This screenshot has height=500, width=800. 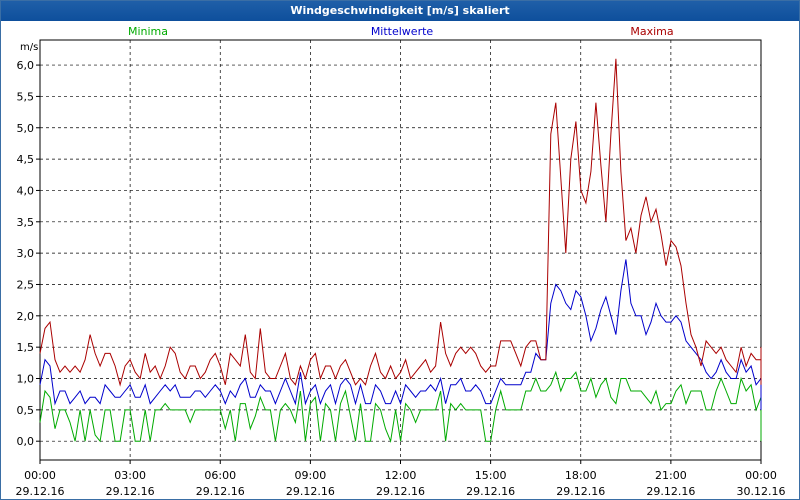 I want to click on x-tick-time-label: 06:00, so click(x=220, y=475).